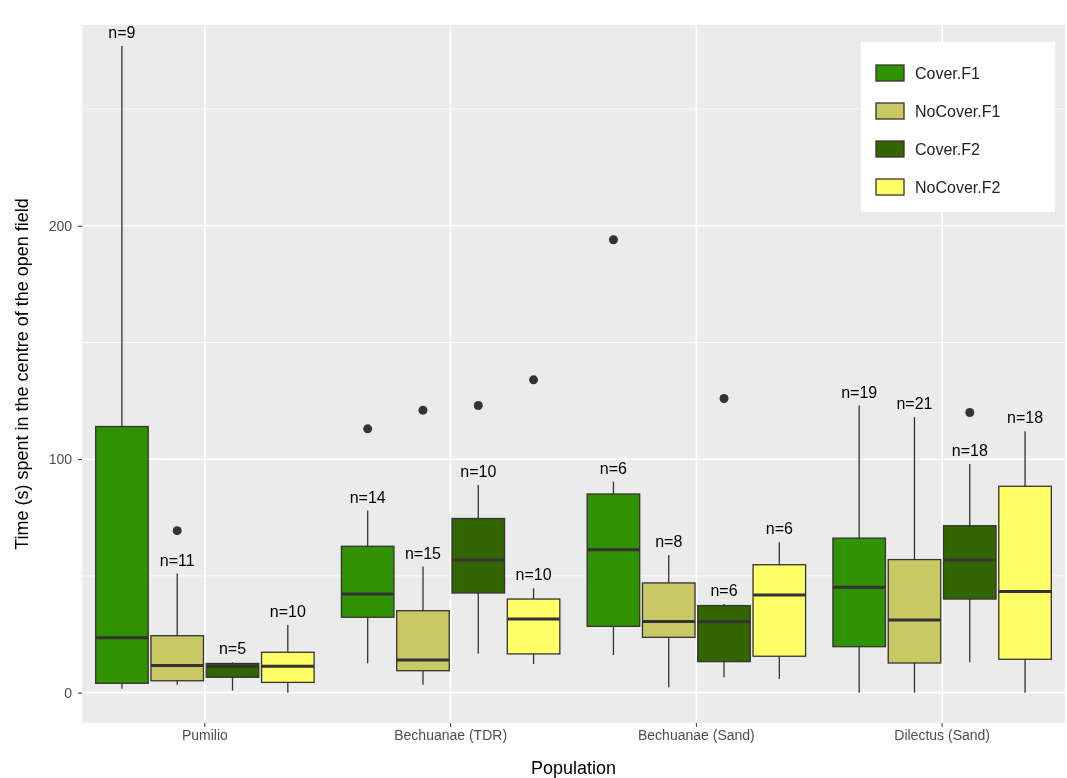 Image resolution: width=1067 pixels, height=778 pixels. I want to click on legend-label: Cover.F1, so click(948, 73).